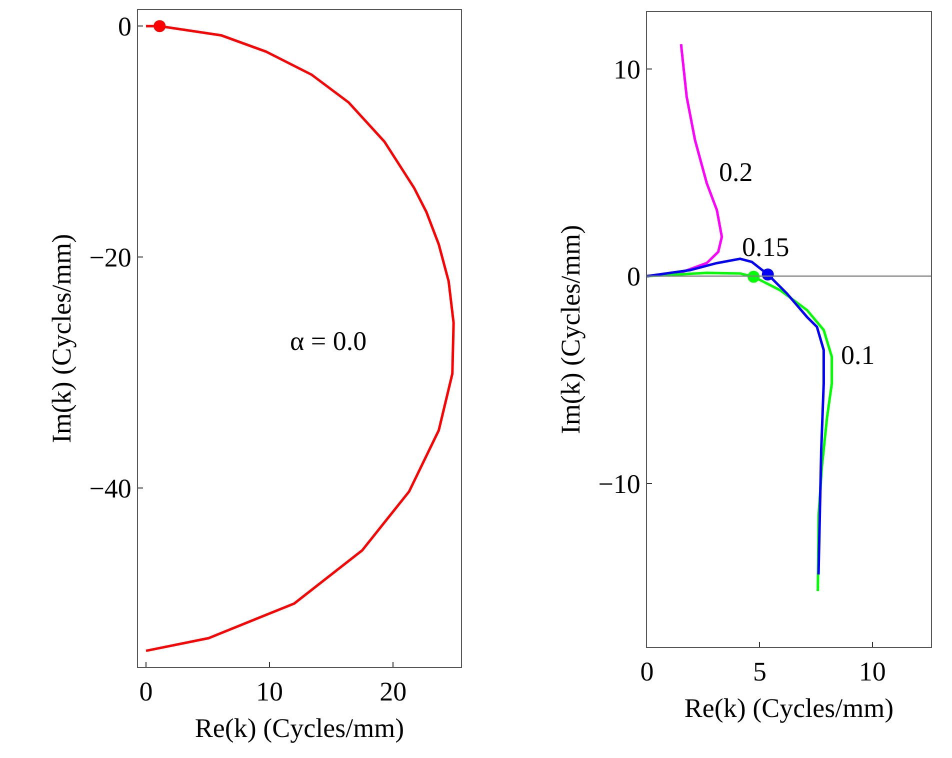 The image size is (952, 758). I want to click on y-tick-label: −20, so click(110, 257).